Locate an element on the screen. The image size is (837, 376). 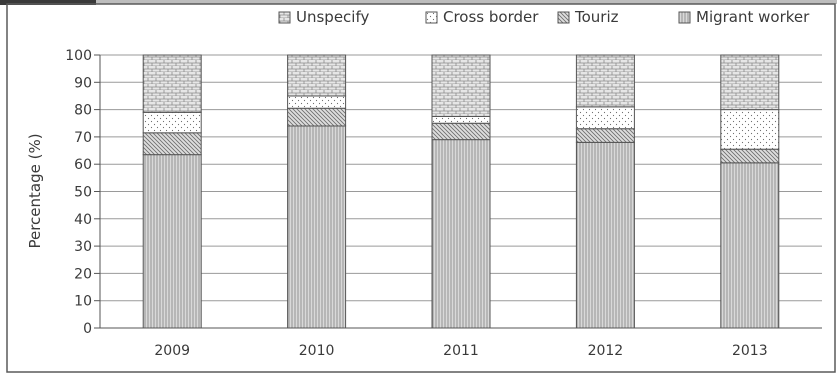
bar-segment-cross-border-2013 is located at coordinates (750, 129).